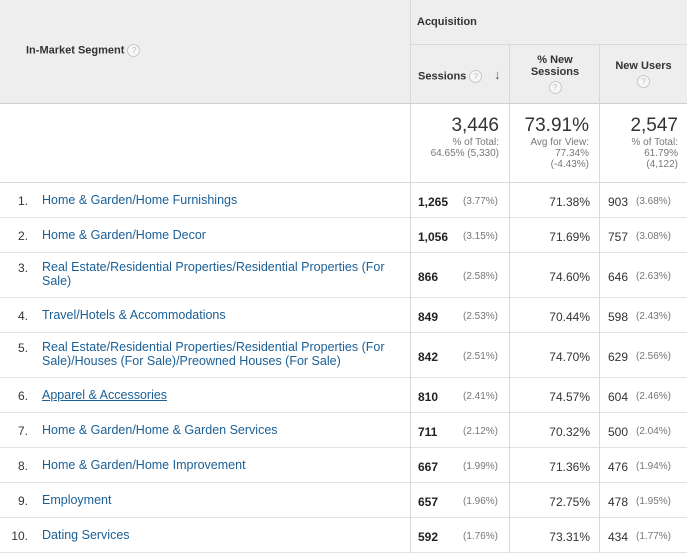  I want to click on segment-link: Apparel & Accessories, so click(224, 395).